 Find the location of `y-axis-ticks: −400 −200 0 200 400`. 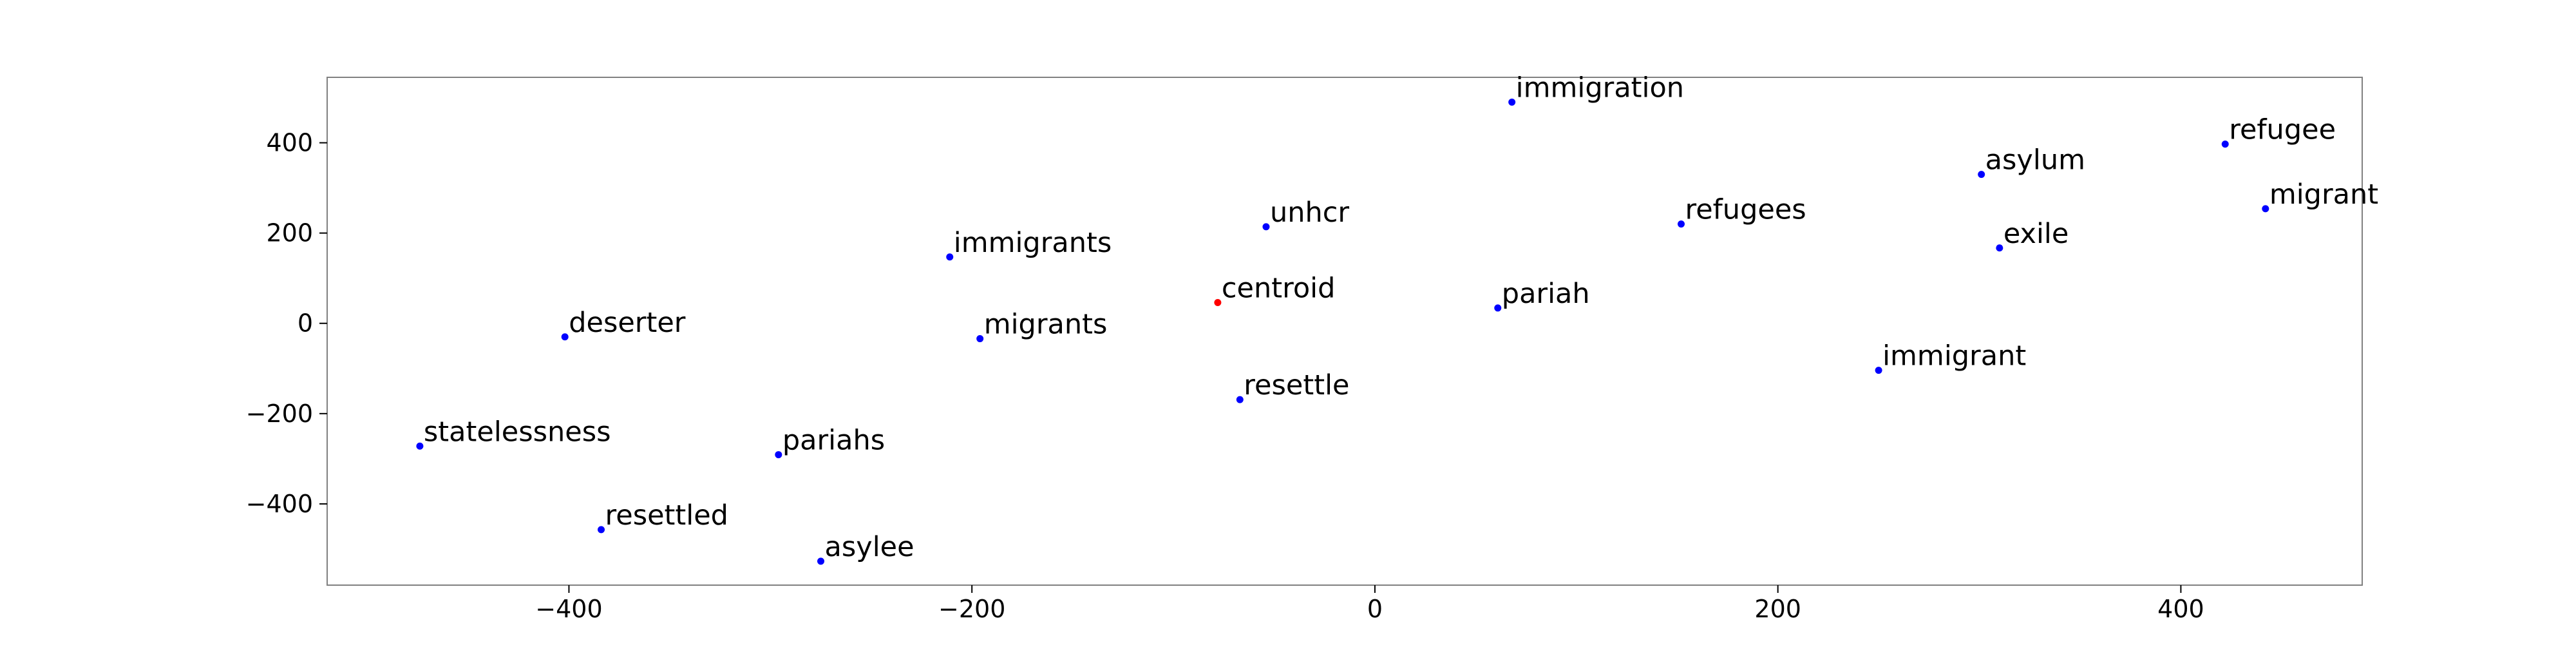

y-axis-ticks: −400 −200 0 200 400 is located at coordinates (286, 323).